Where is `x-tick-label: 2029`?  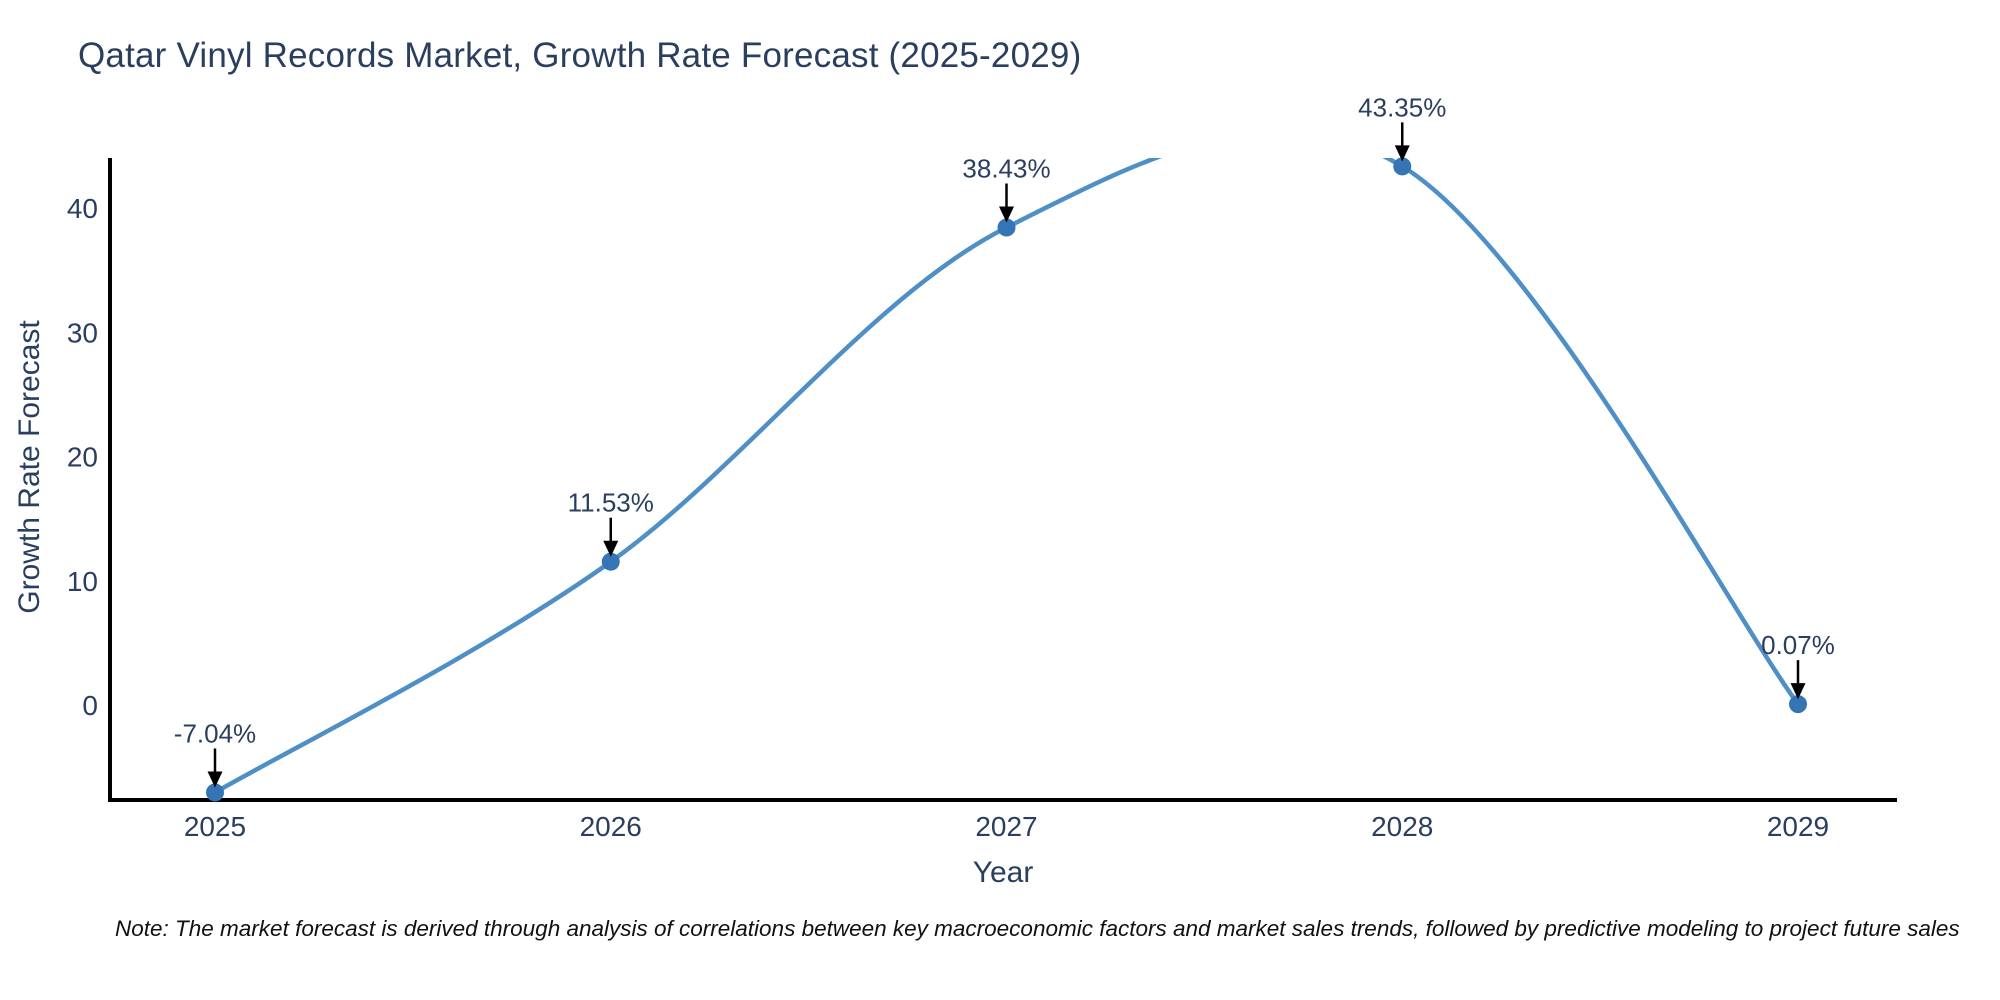 x-tick-label: 2029 is located at coordinates (1798, 826).